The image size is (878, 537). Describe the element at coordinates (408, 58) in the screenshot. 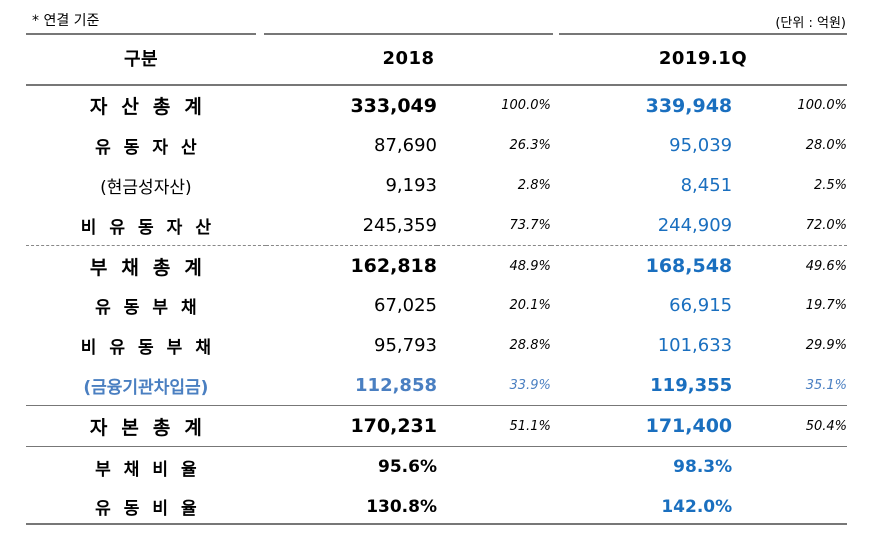

I see `header-col-2018: 2018` at that location.